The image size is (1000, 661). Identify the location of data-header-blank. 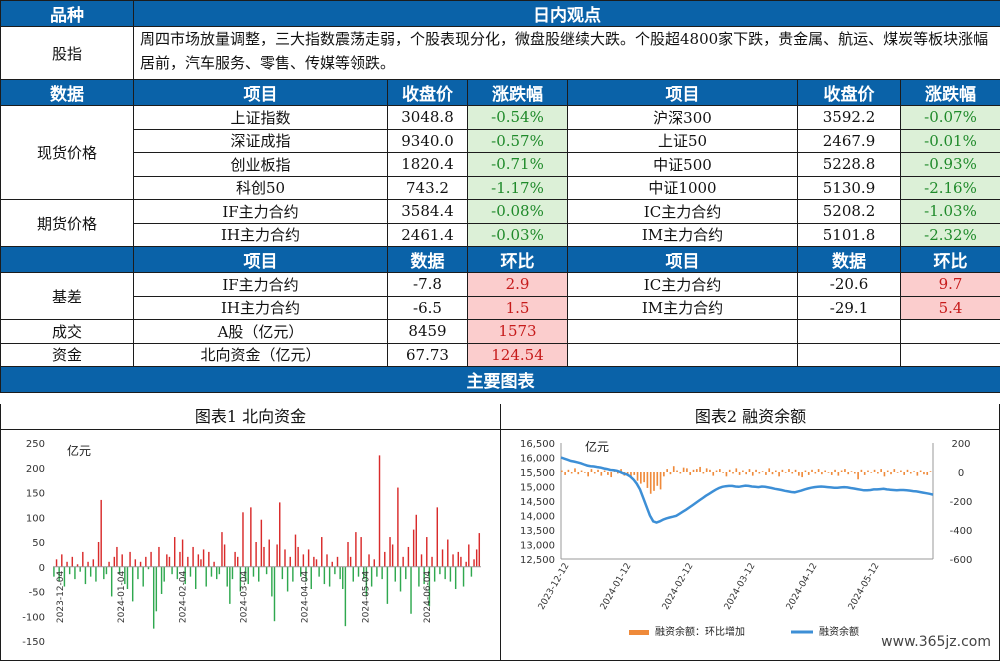
(67, 259).